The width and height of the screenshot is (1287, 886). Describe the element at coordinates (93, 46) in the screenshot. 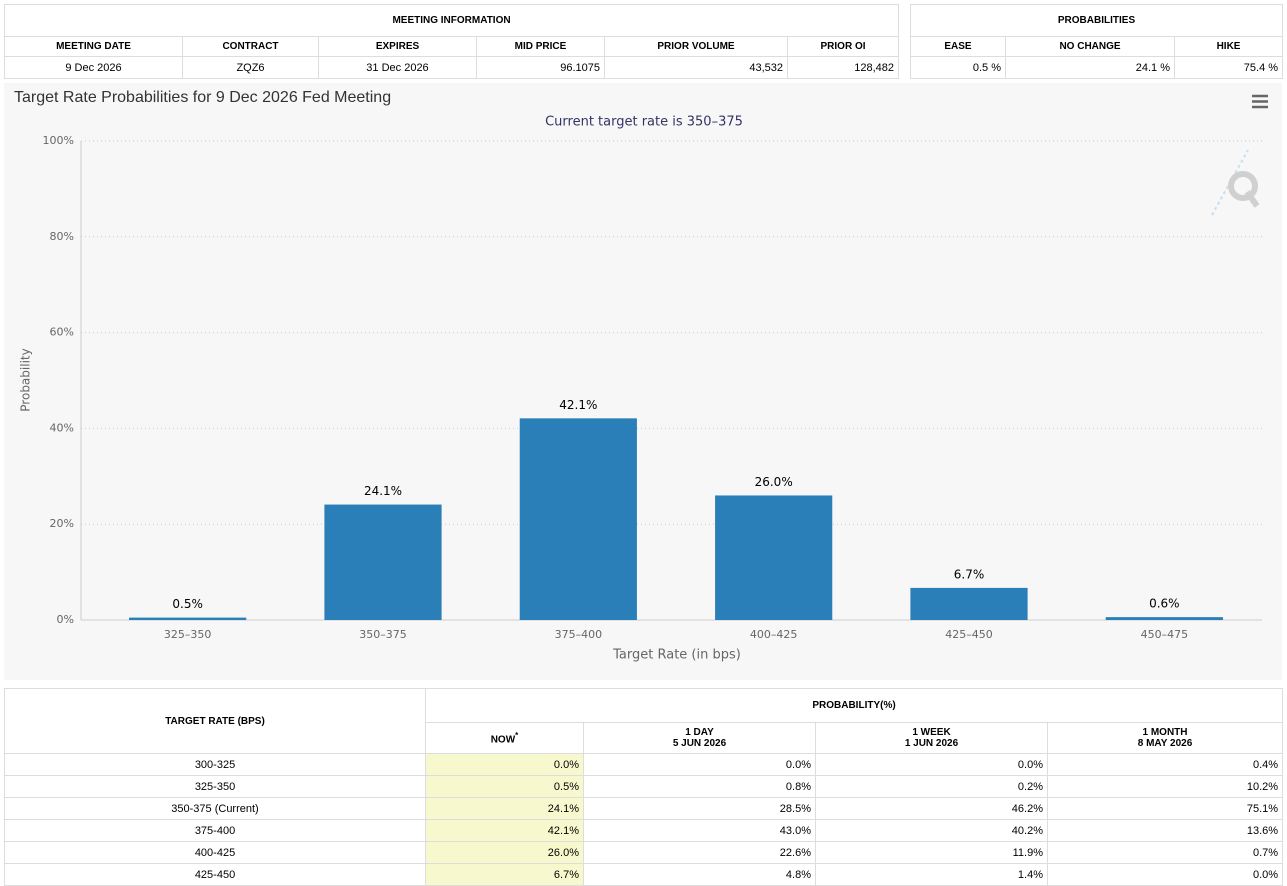

I see `column-header: MEETING DATE` at that location.